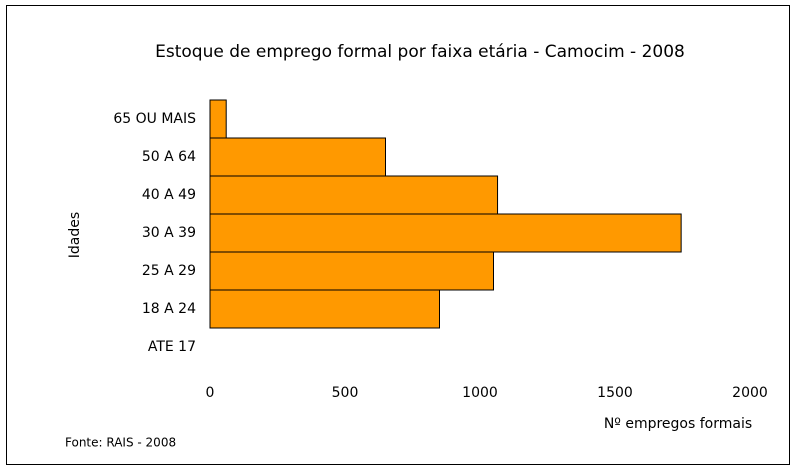 This screenshot has width=794, height=471. What do you see at coordinates (169, 309) in the screenshot?
I see `y-tick-label: 18 A 24` at bounding box center [169, 309].